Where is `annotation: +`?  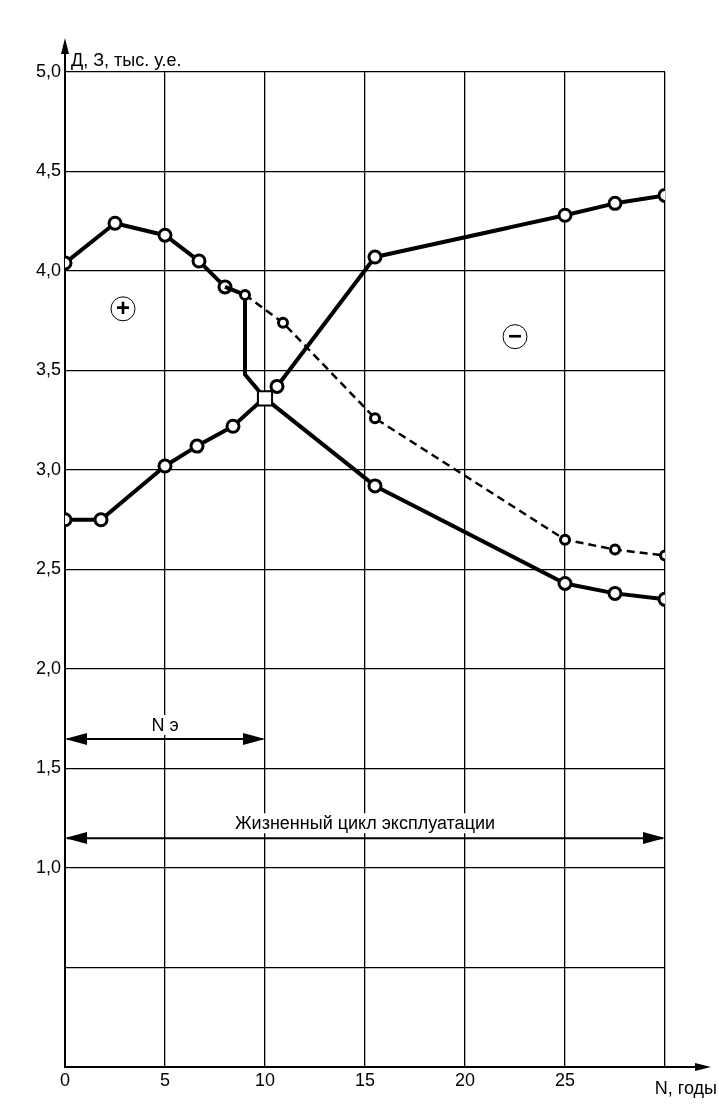
annotation: + is located at coordinates (123, 308).